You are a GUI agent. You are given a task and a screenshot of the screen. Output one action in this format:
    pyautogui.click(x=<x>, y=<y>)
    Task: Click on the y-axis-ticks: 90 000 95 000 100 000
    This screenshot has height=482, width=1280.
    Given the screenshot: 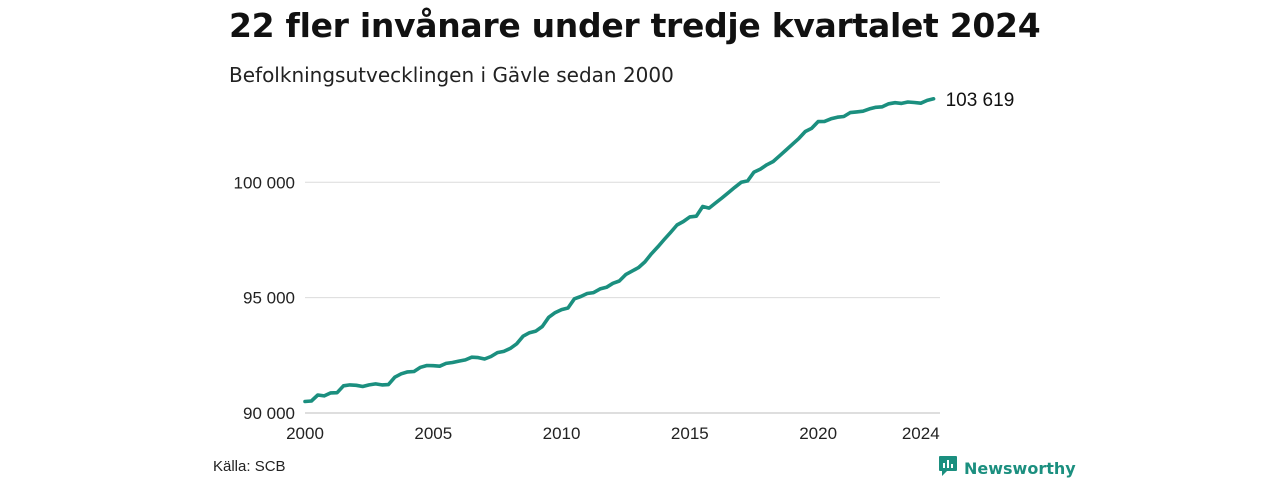 What is the action you would take?
    pyautogui.click(x=264, y=298)
    